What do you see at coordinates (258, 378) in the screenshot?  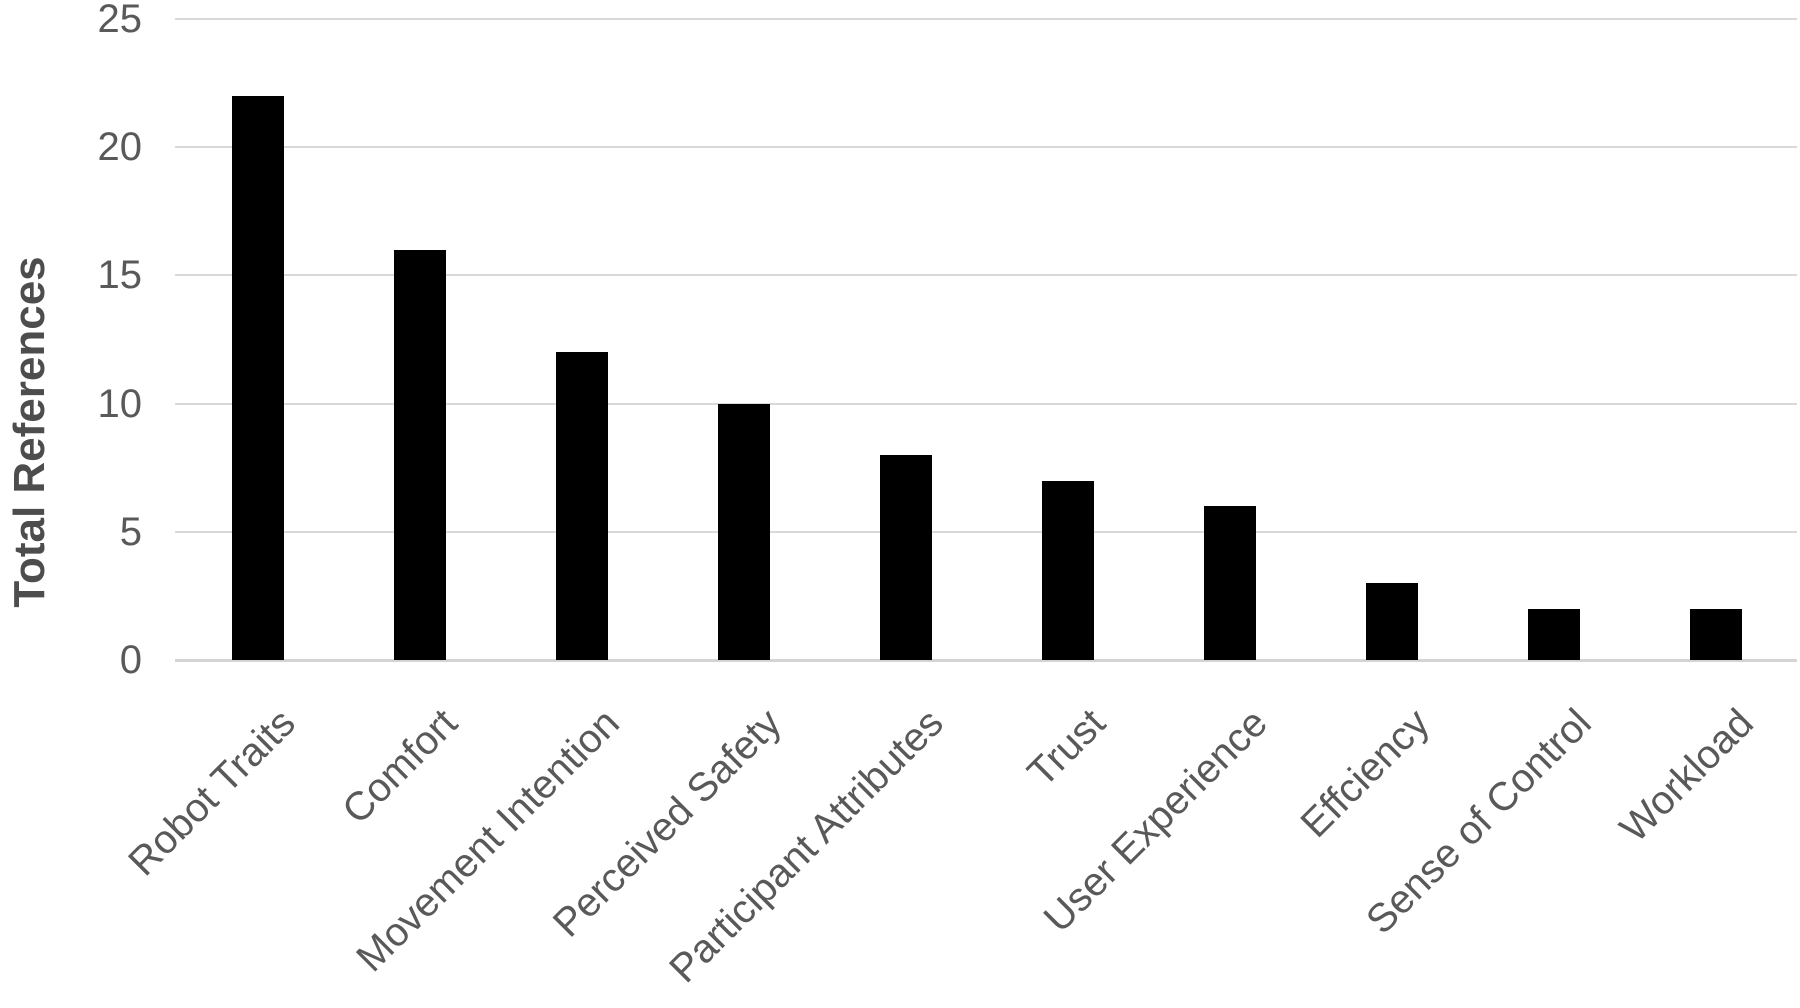 I see `bar-robot-traits` at bounding box center [258, 378].